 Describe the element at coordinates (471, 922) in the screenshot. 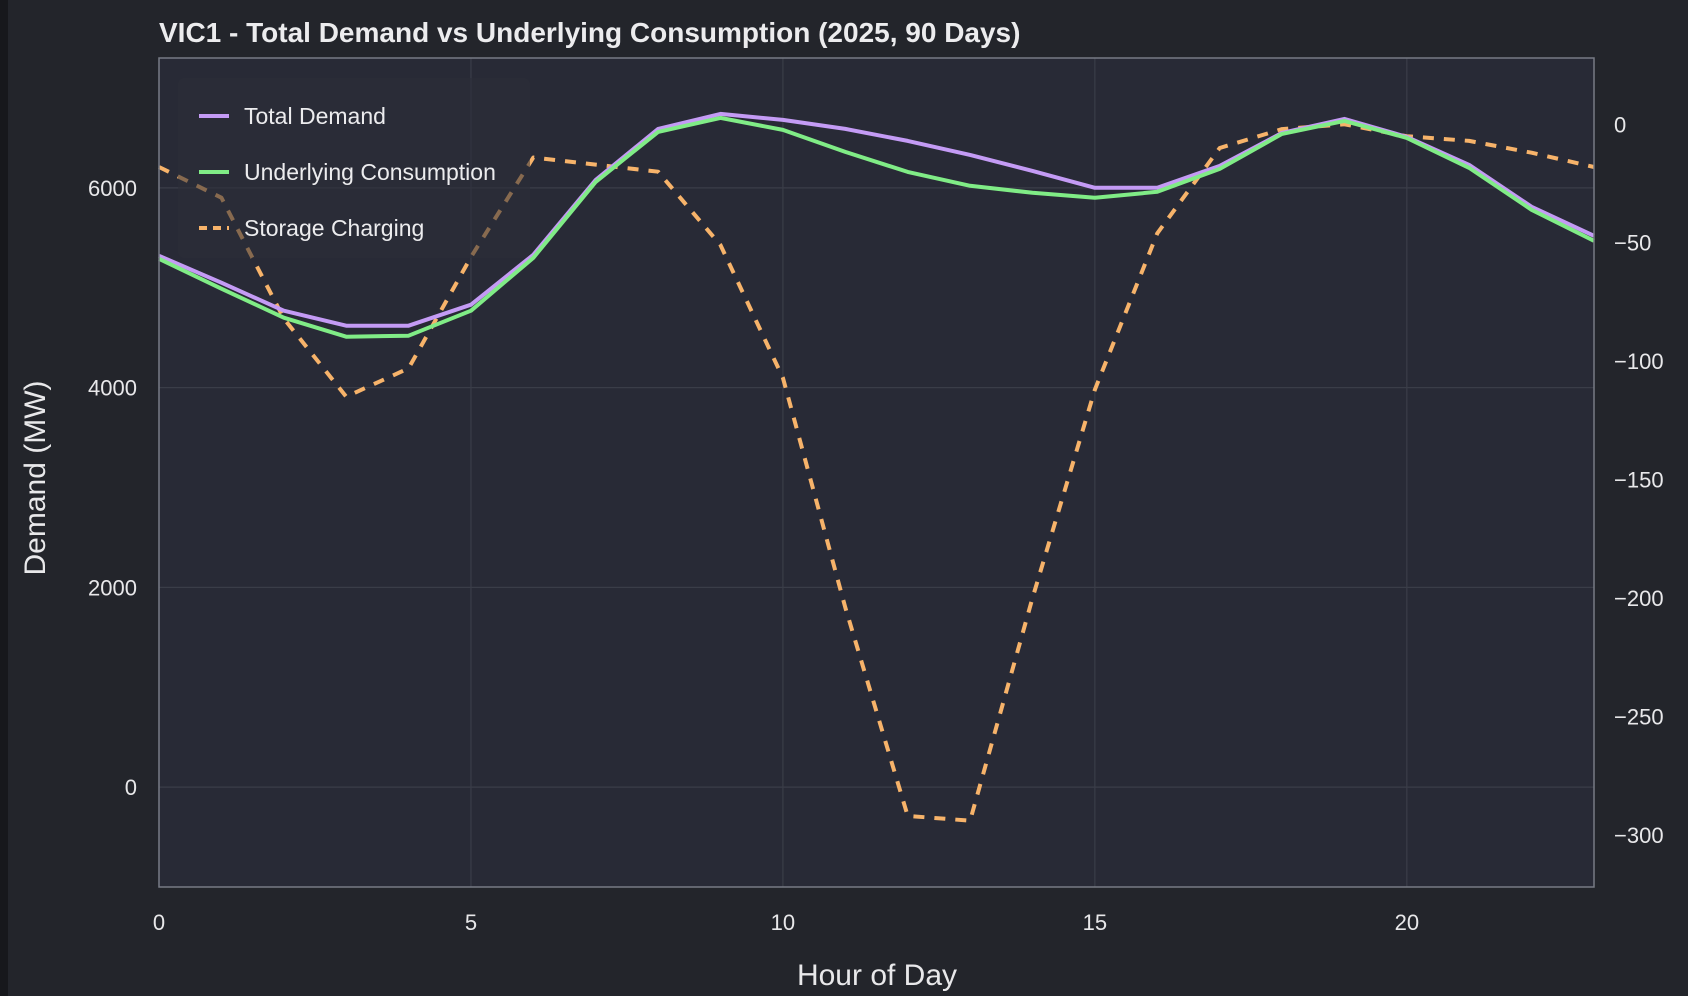

I see `x-tick-label: 5` at that location.